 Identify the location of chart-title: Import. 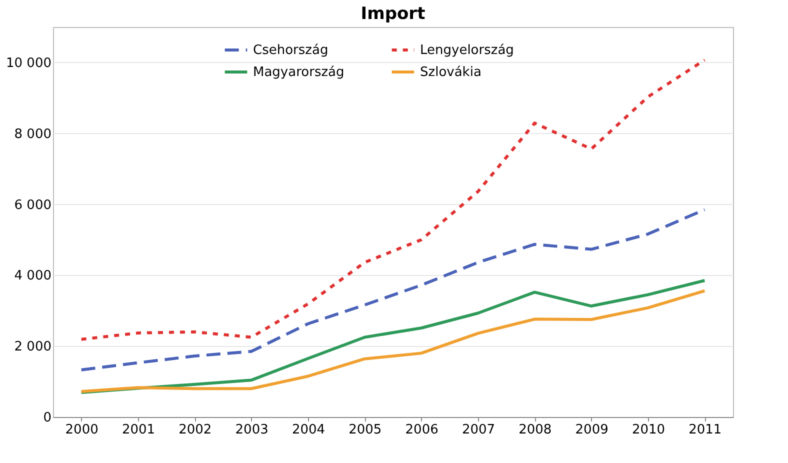
(393, 14).